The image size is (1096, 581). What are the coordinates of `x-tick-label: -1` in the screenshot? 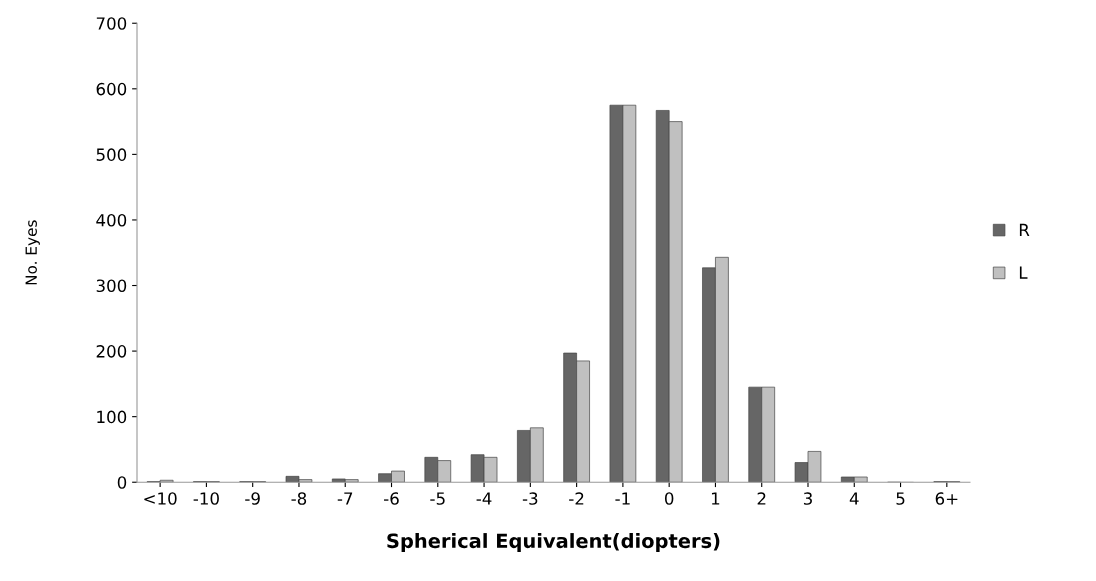 It's located at (622, 498).